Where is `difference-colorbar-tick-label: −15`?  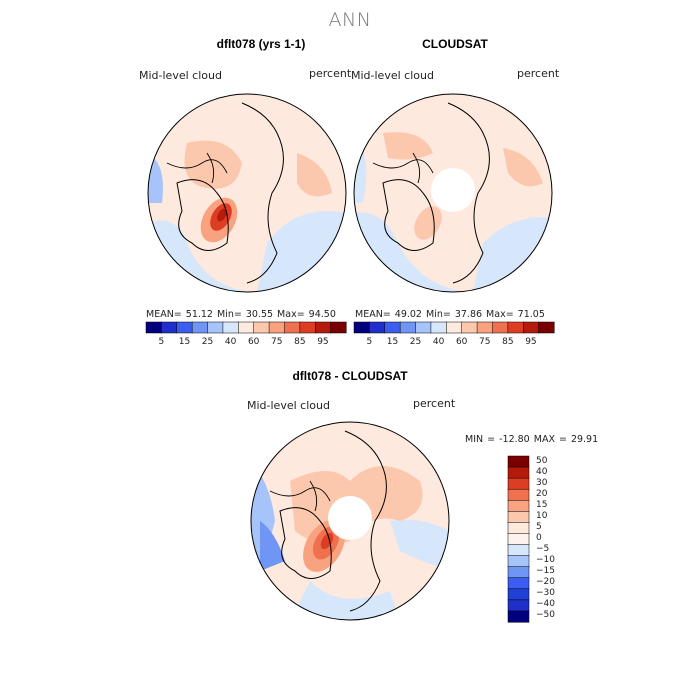 difference-colorbar-tick-label: −15 is located at coordinates (545, 571).